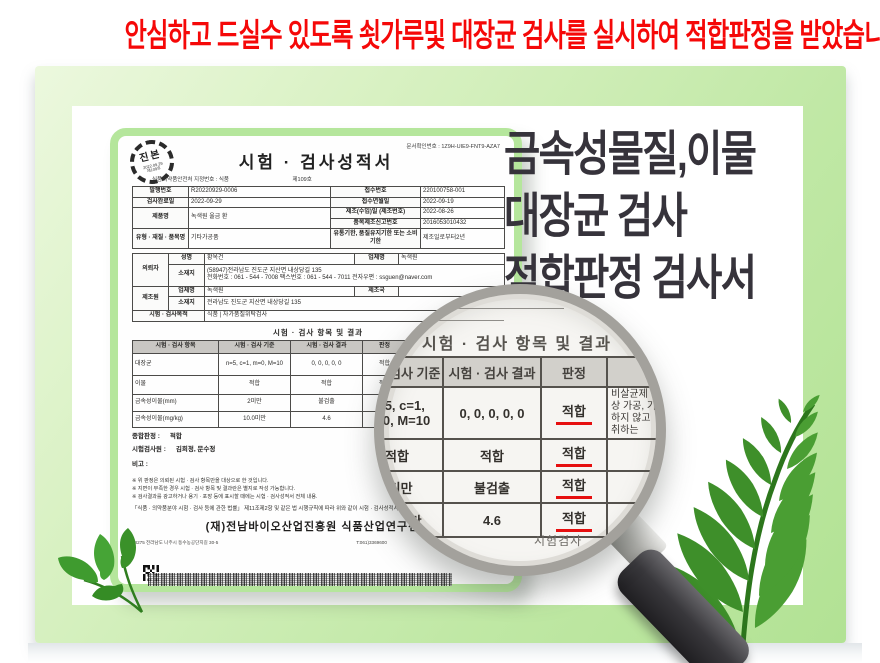 The width and height of the screenshot is (880, 663). What do you see at coordinates (175, 419) in the screenshot?
I see `row-item: 금속성이물(mg/kg)` at bounding box center [175, 419].